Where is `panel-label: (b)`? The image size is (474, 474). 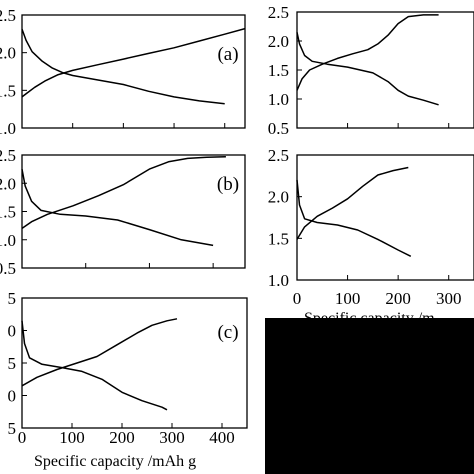
panel-label: (b) is located at coordinates (228, 184).